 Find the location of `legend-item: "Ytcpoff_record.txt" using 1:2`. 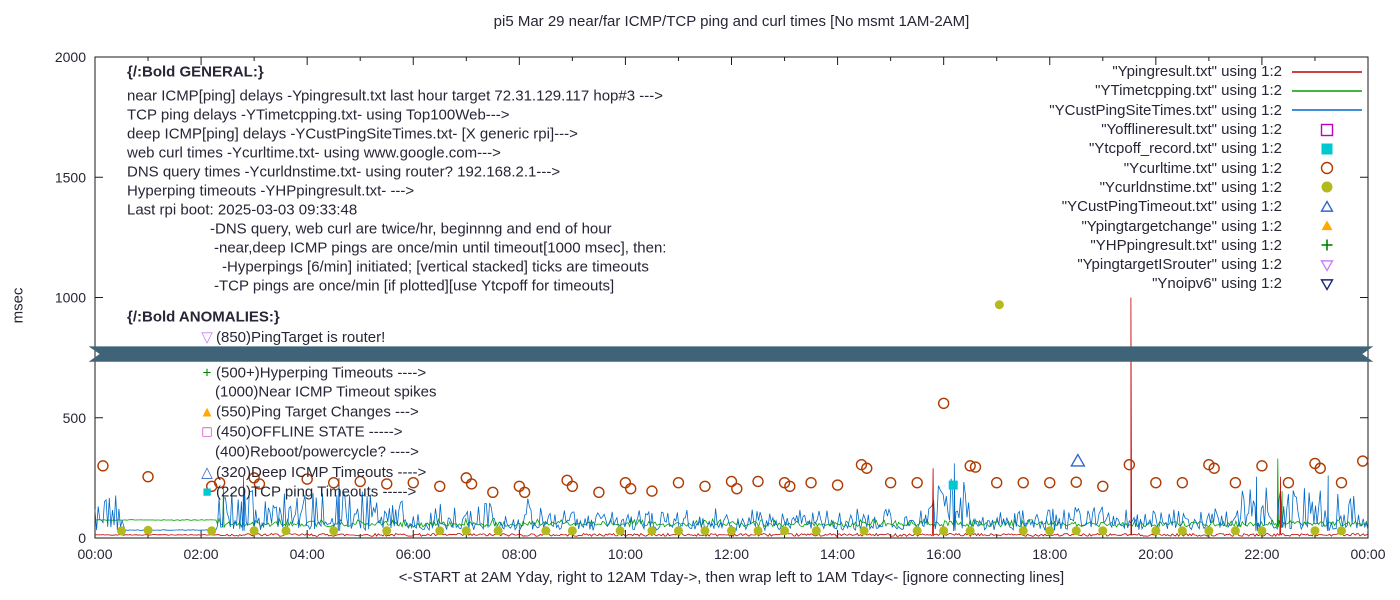

legend-item: "Ytcpoff_record.txt" using 1:2 is located at coordinates (1206, 148).